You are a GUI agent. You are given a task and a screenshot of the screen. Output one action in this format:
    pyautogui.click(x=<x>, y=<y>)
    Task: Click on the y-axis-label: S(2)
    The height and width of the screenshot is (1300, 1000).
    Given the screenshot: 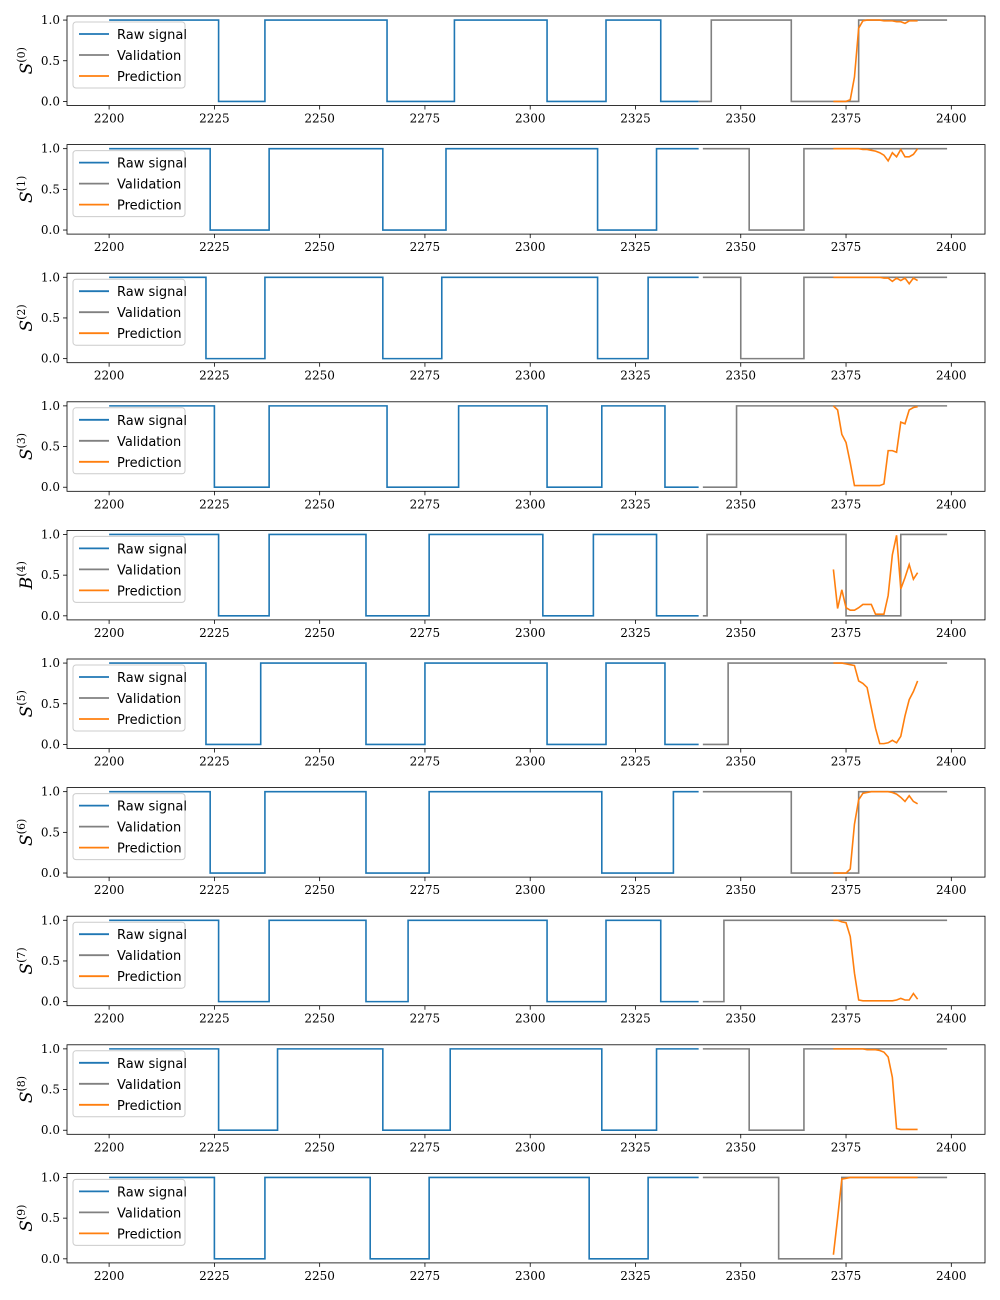 What is the action you would take?
    pyautogui.click(x=26, y=317)
    